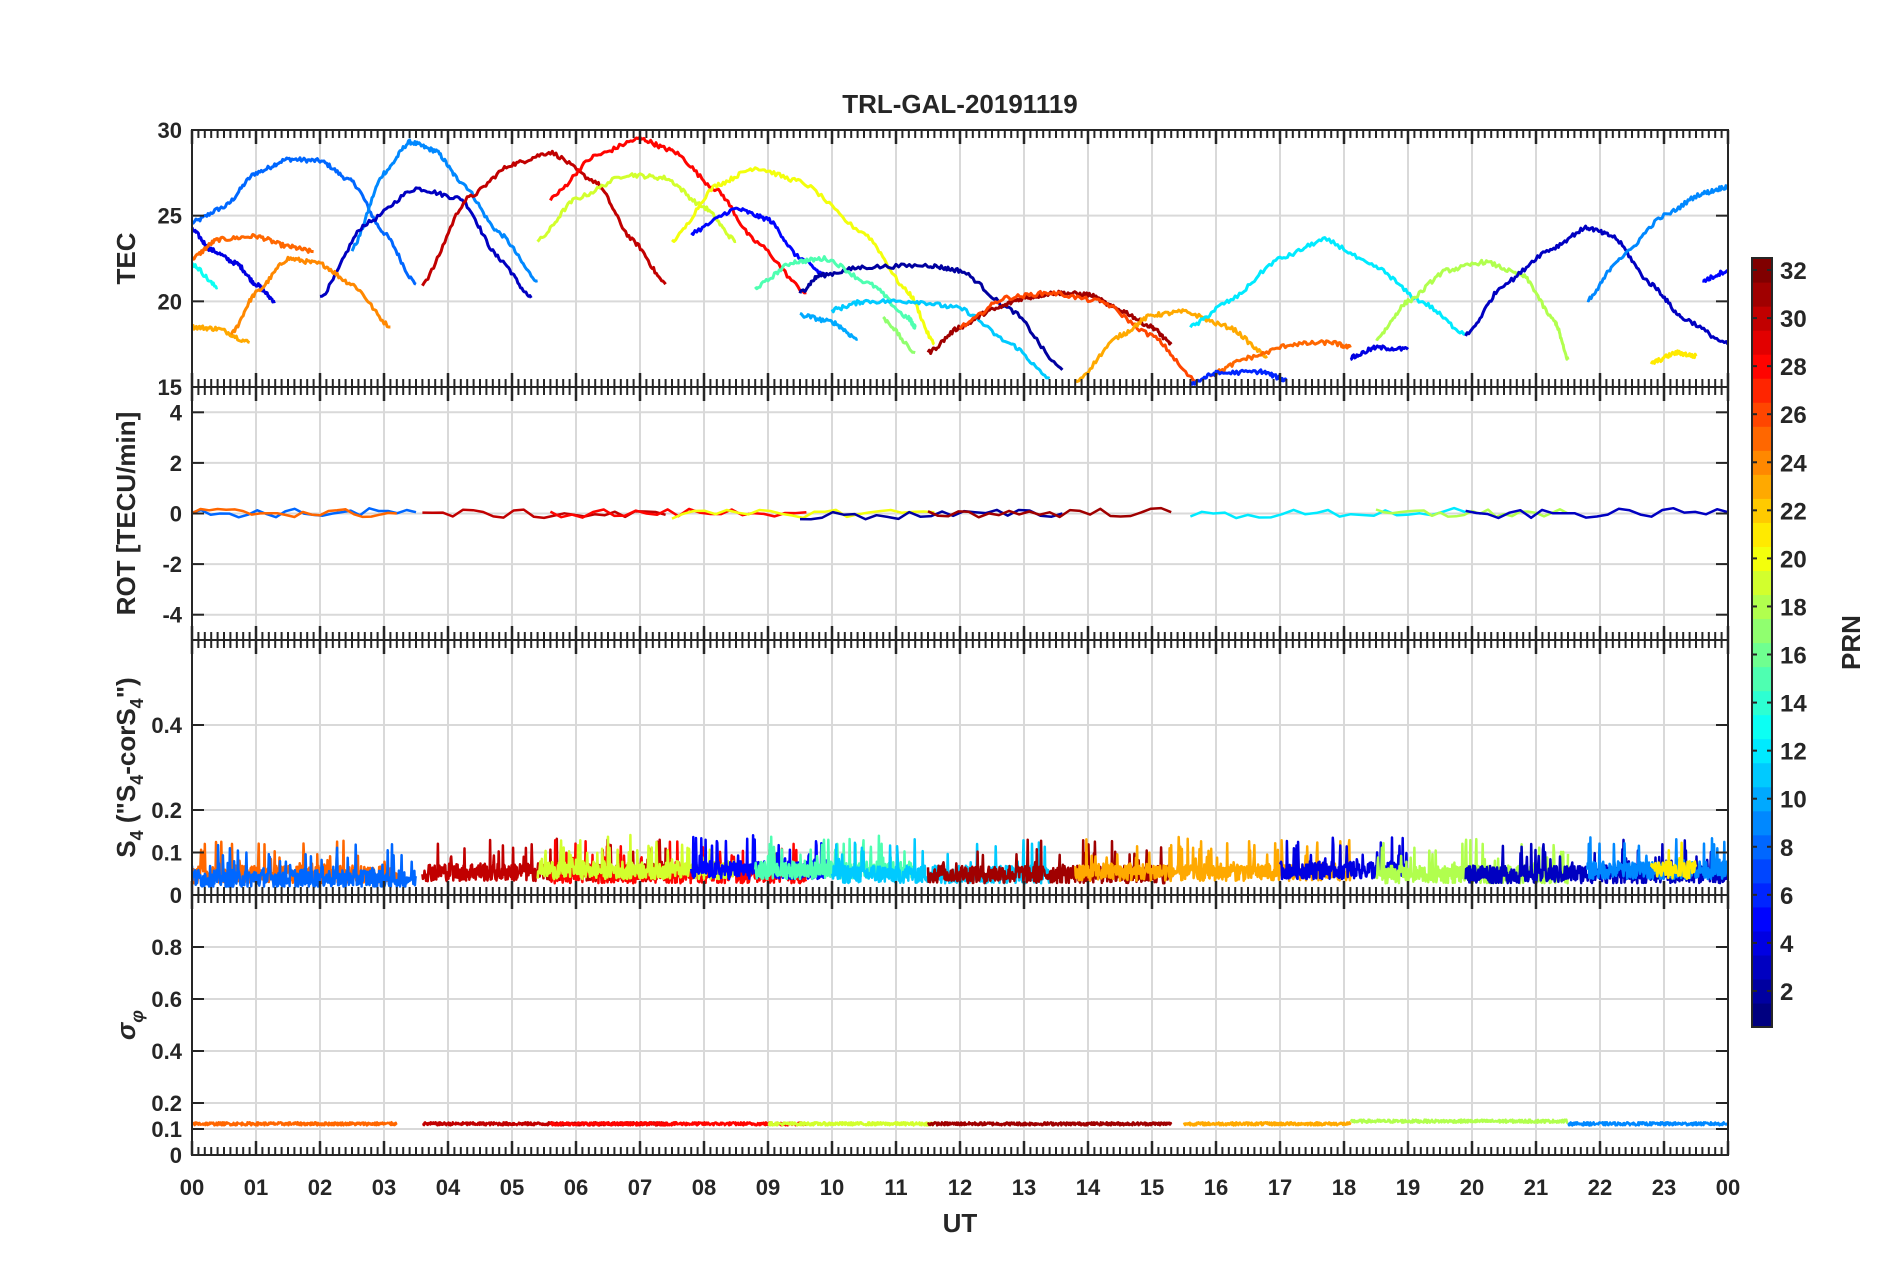 The width and height of the screenshot is (1902, 1272). I want to click on x-tick-label: 10, so click(832, 1187).